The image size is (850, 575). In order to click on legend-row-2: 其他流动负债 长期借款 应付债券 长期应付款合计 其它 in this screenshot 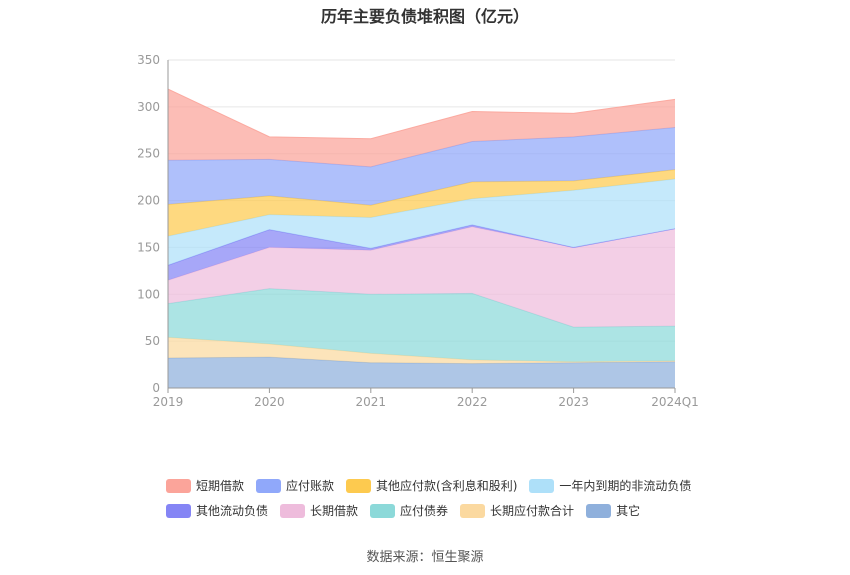, I will do `click(446, 510)`.